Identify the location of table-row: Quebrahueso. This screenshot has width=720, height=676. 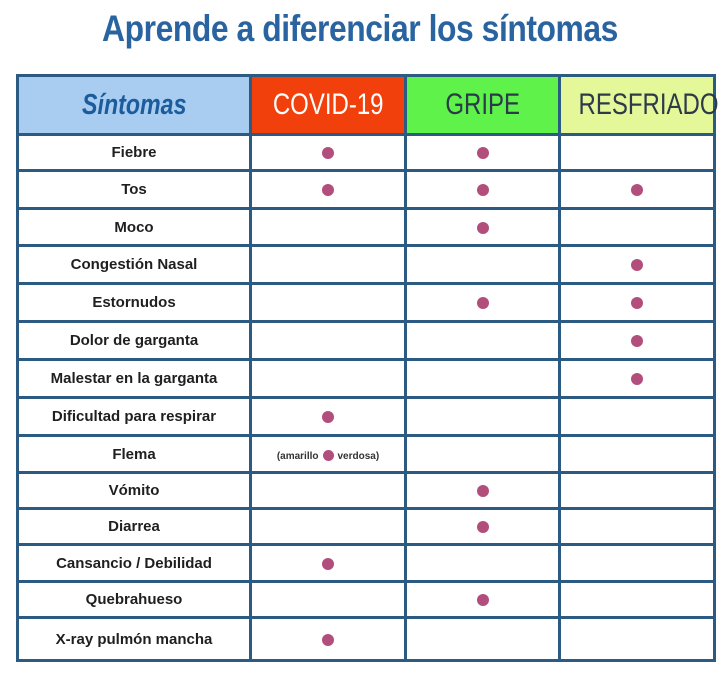
(366, 599).